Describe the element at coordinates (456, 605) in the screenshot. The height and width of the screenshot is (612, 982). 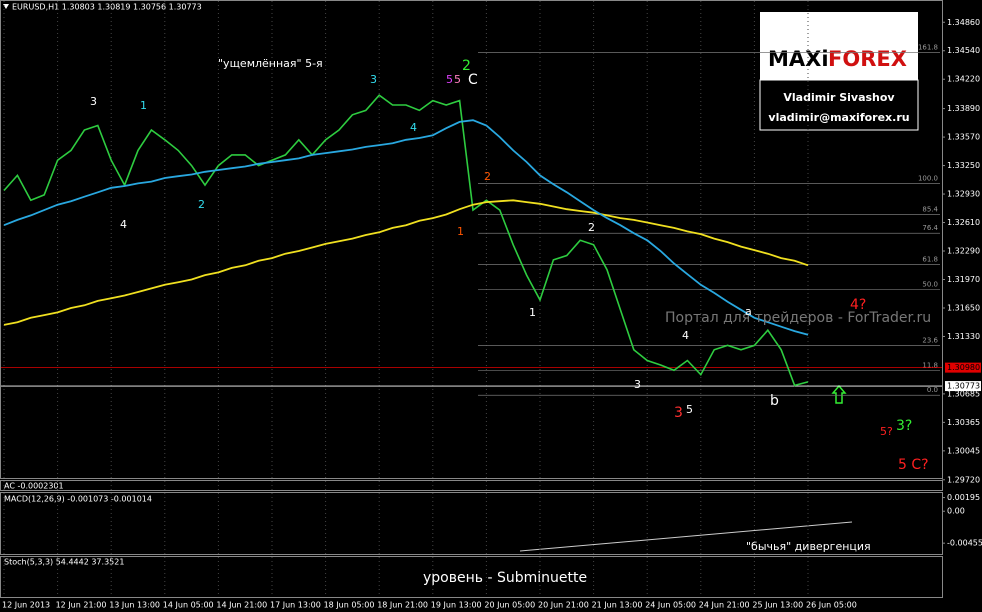
I see `x-tick-label: 19 Jun 13:00` at that location.